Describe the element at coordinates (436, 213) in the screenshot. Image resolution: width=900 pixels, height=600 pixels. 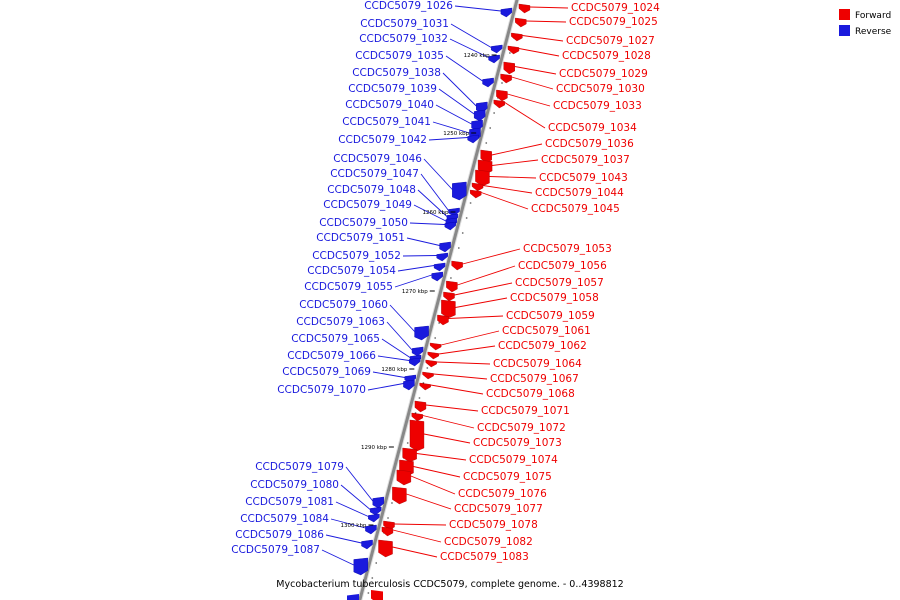
I see `scale-mark-label: 1260 kbp` at that location.